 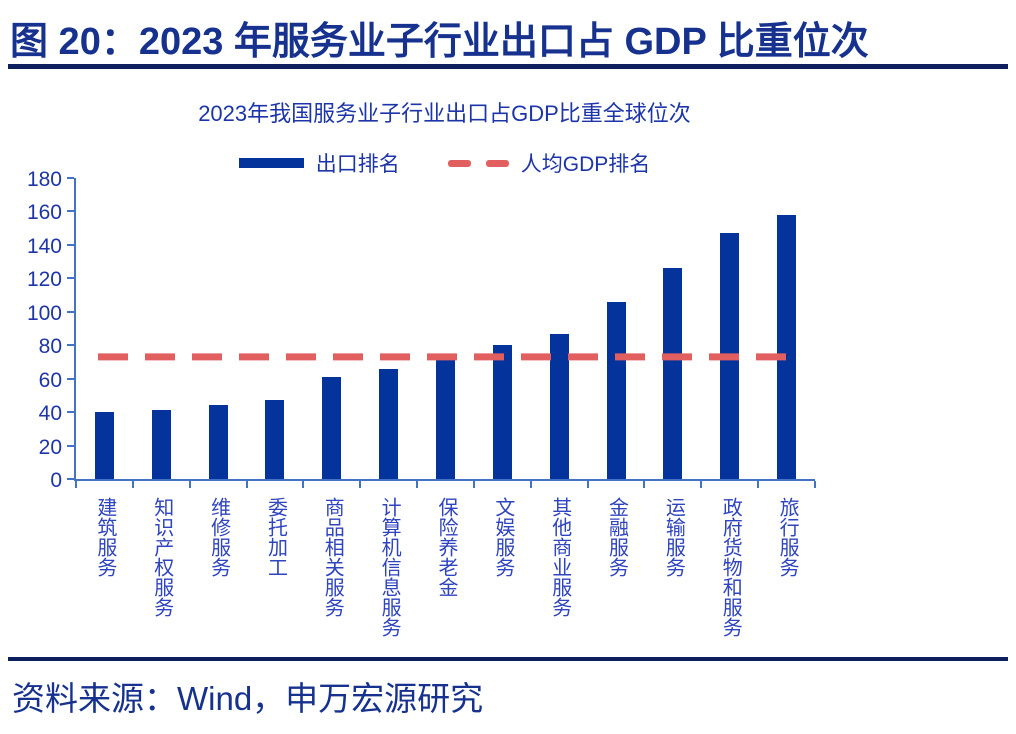 What do you see at coordinates (673, 373) in the screenshot?
I see `bar-运输服务` at bounding box center [673, 373].